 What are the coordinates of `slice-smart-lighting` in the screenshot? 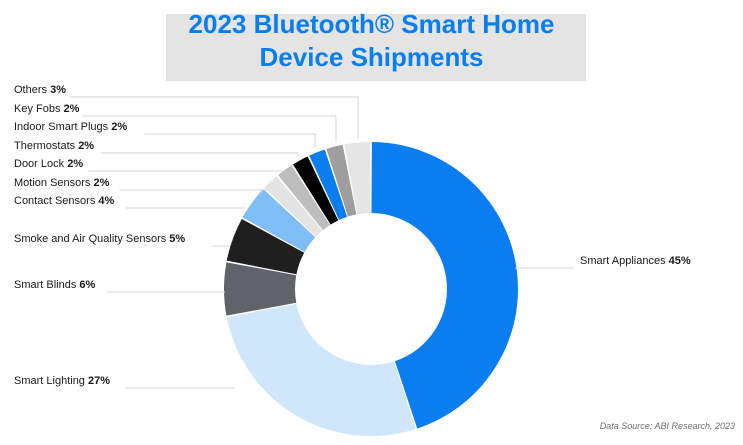 It's located at (321, 369).